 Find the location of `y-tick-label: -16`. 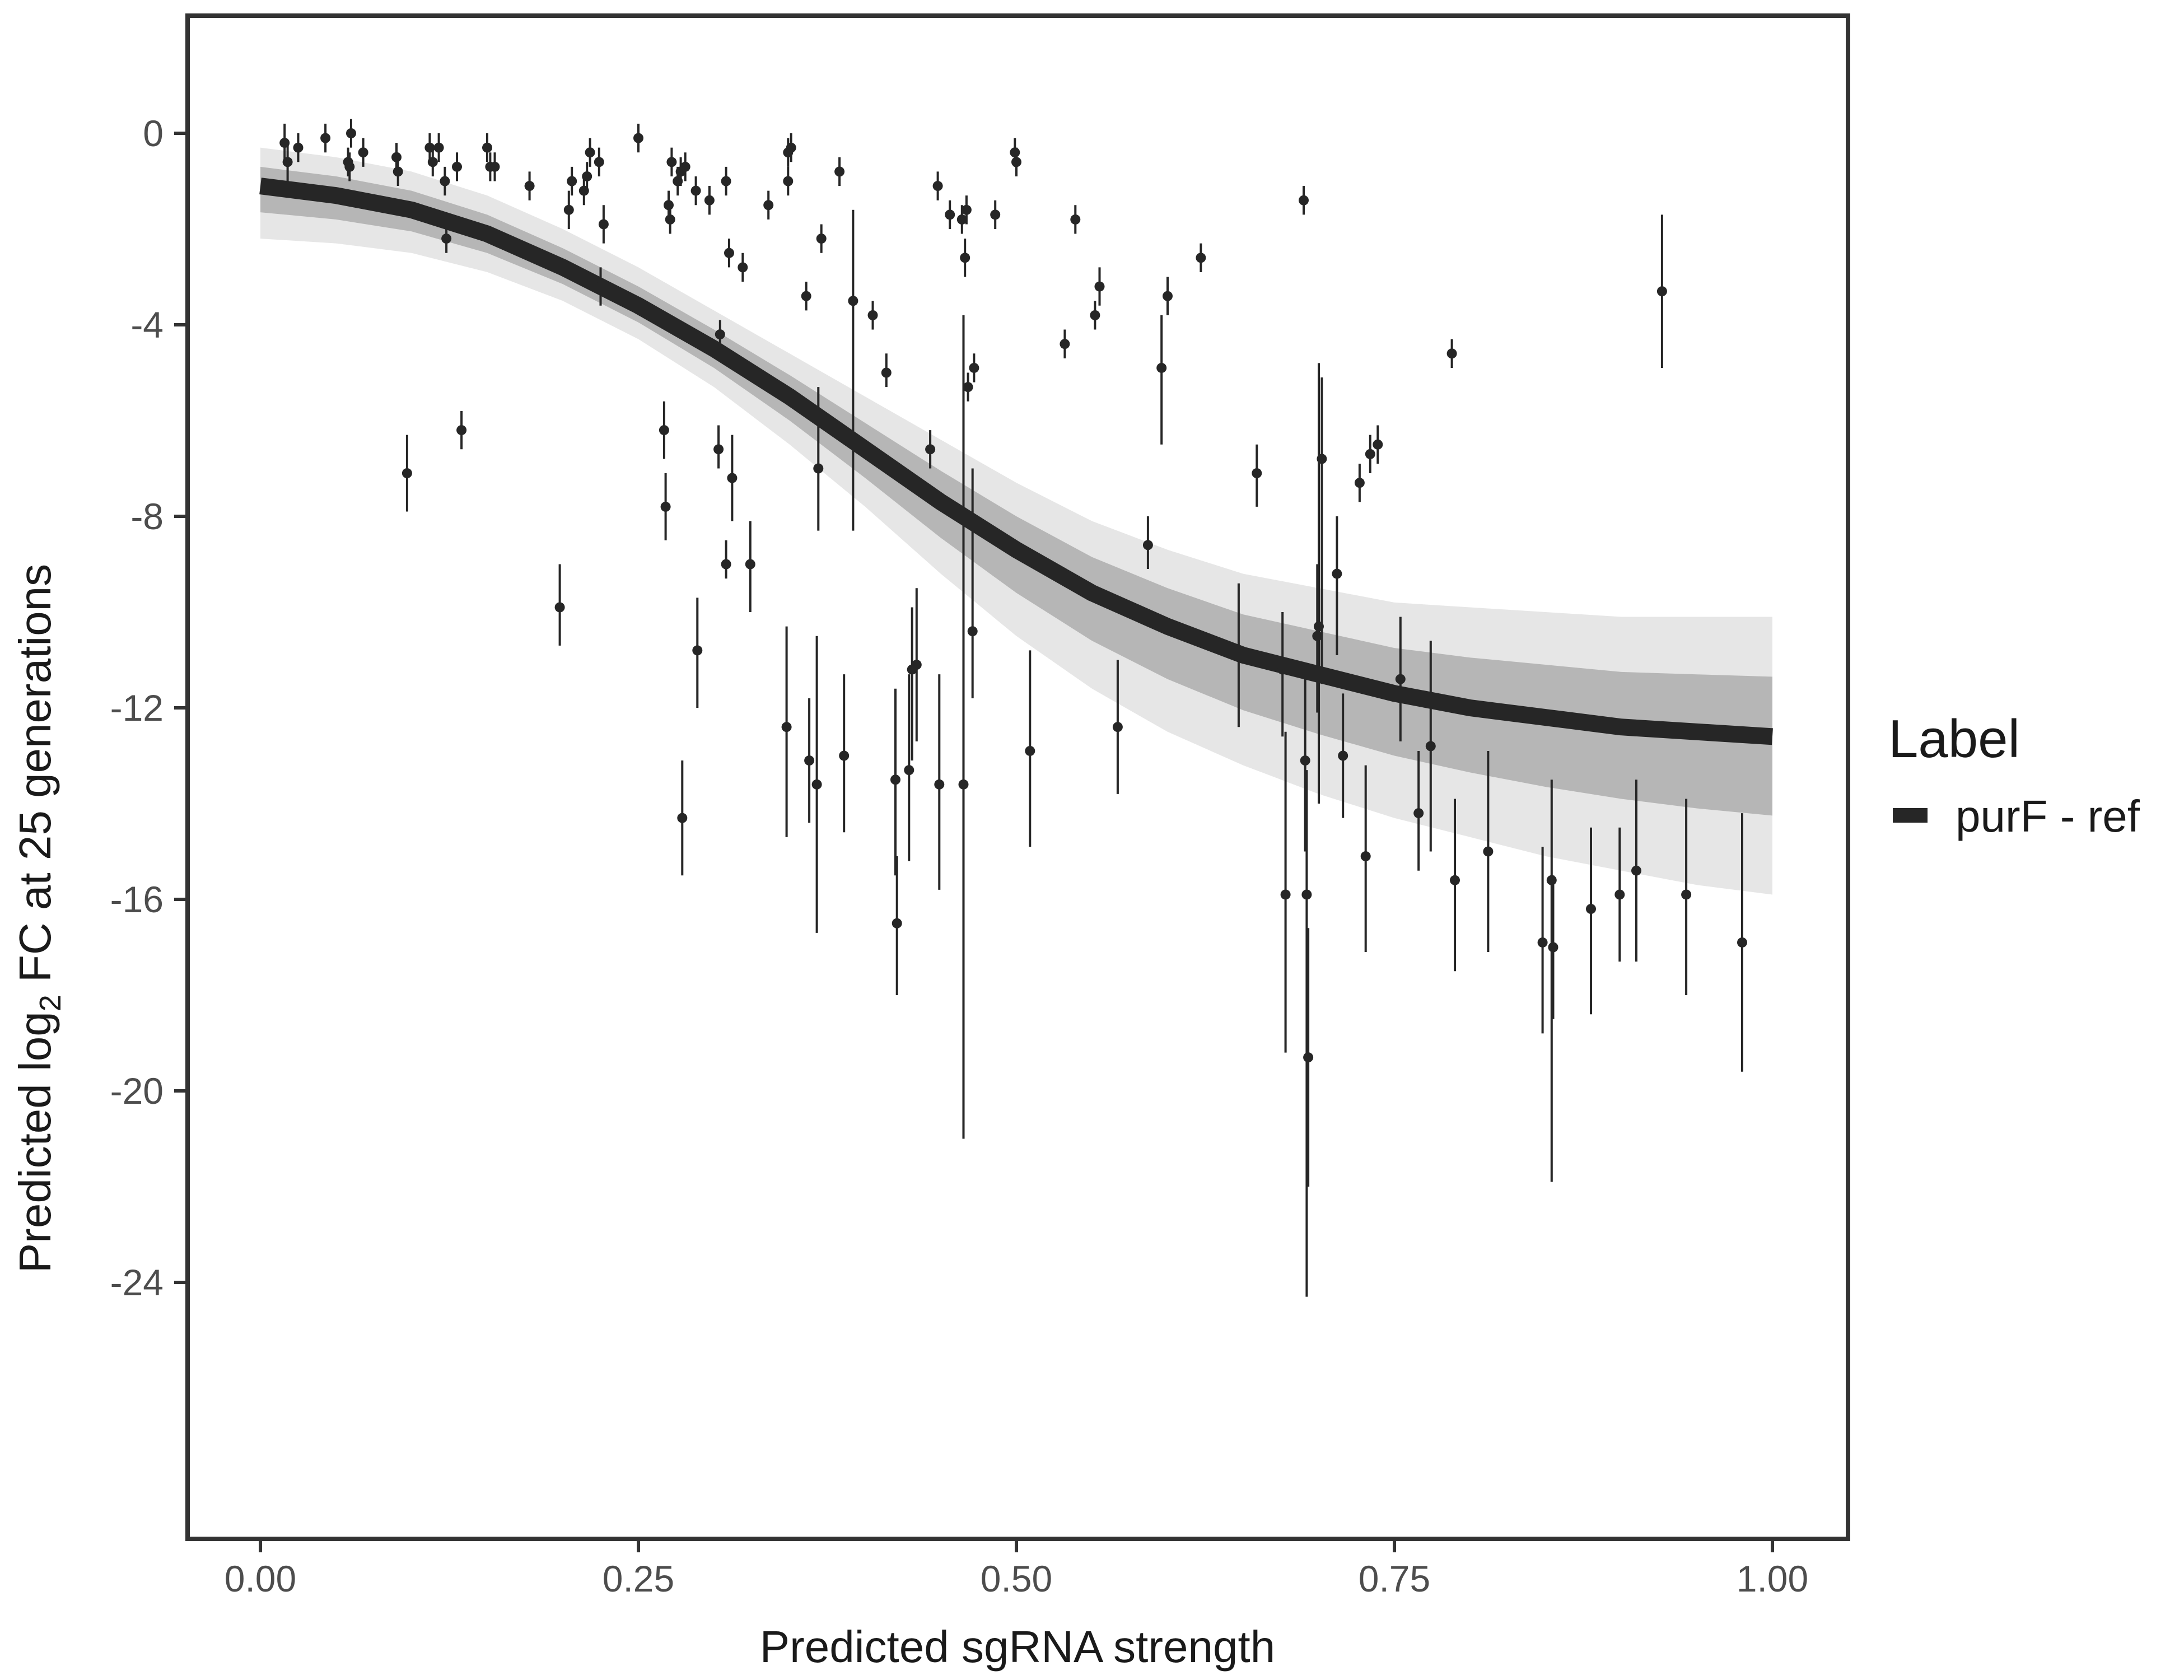

y-tick-label: -16 is located at coordinates (137, 900).